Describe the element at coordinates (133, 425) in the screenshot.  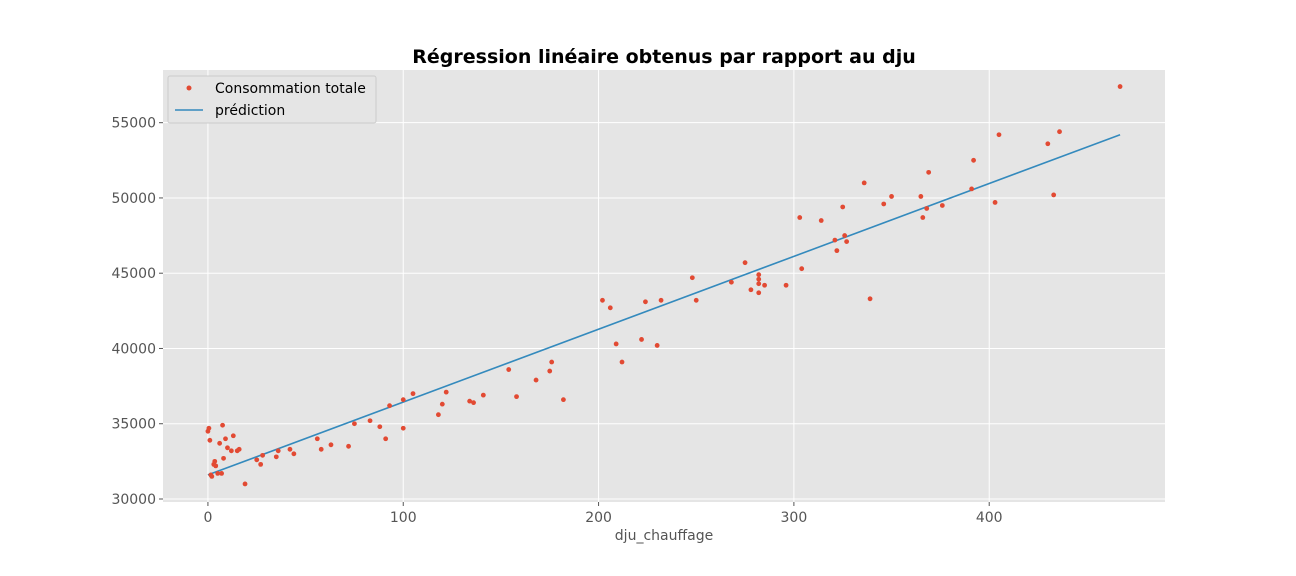
I see `y-tick-label: 35000` at that location.